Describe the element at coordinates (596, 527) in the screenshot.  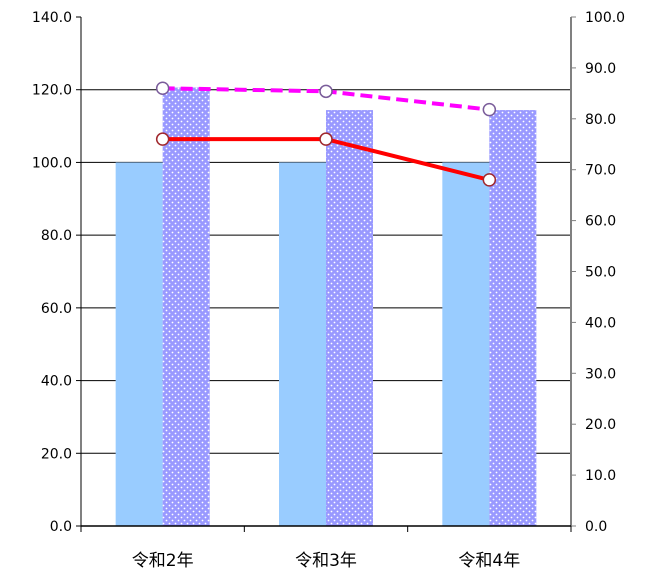
I see `right-tick-label: 0.0` at that location.